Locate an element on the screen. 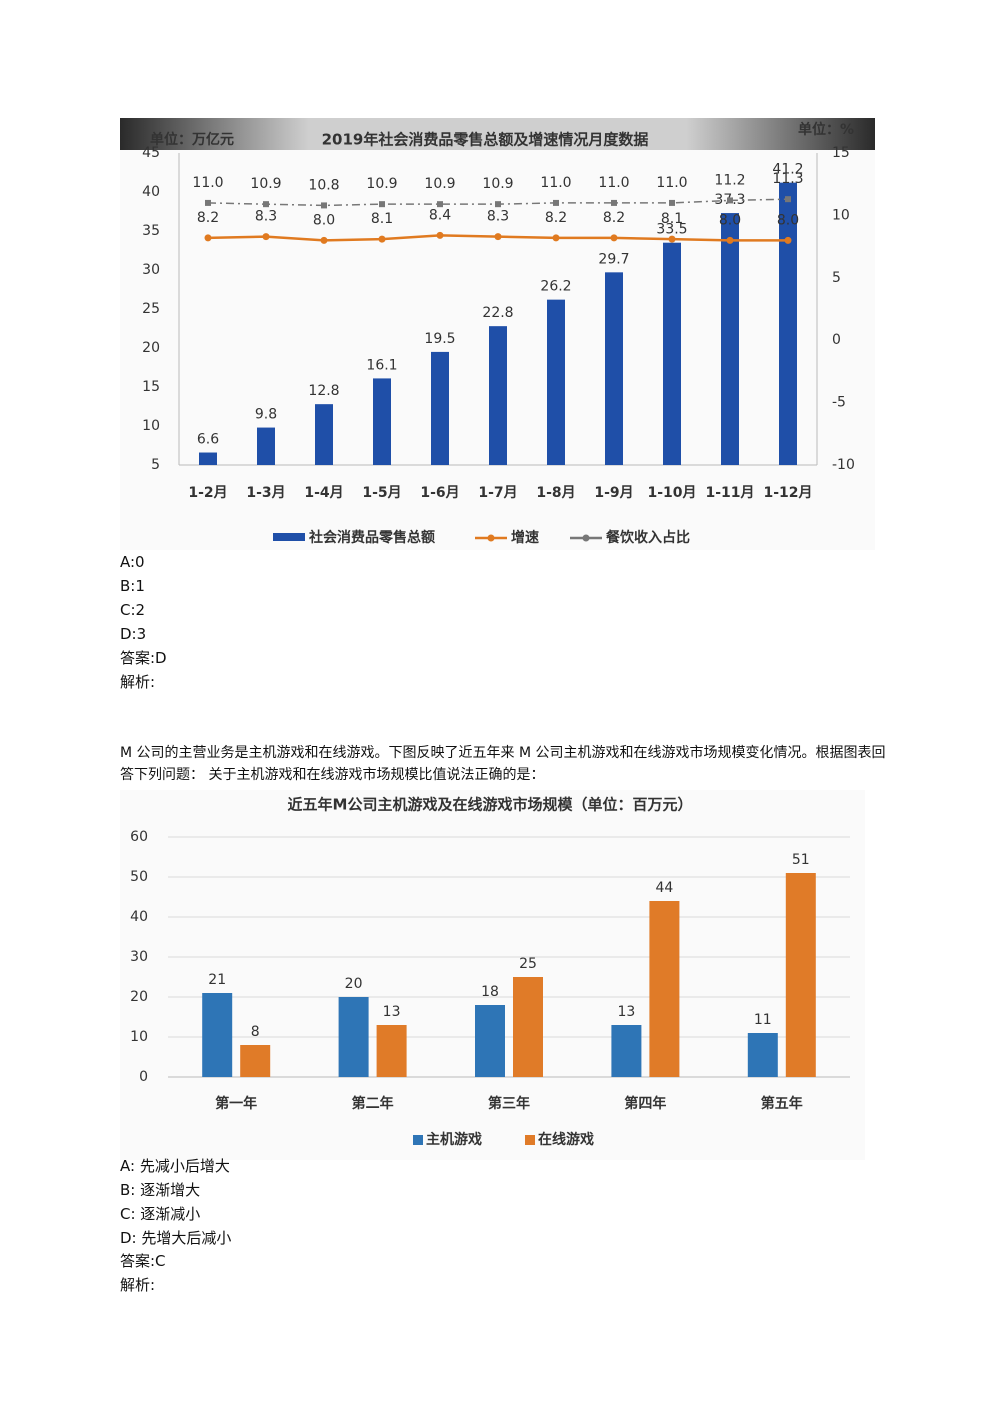 This screenshot has height=1415, width=1000. y-tick-label: 20 is located at coordinates (139, 997).